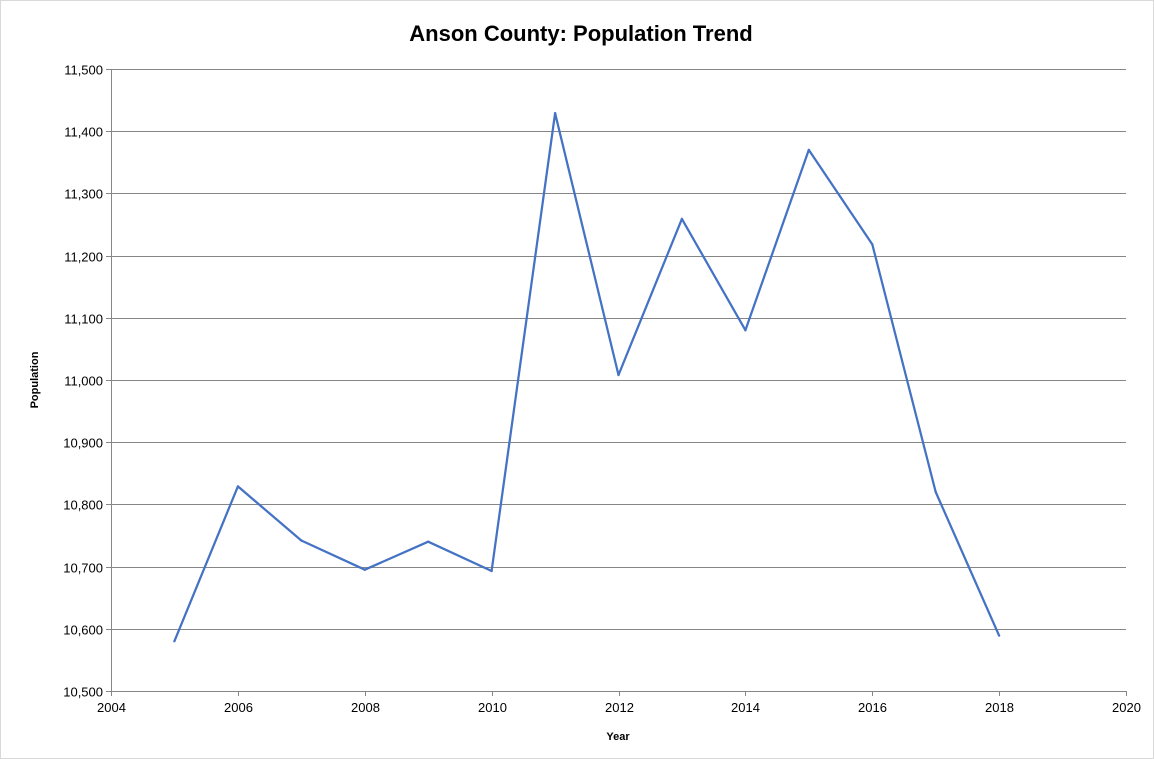  I want to click on x-tick-label: 2018, so click(999, 707).